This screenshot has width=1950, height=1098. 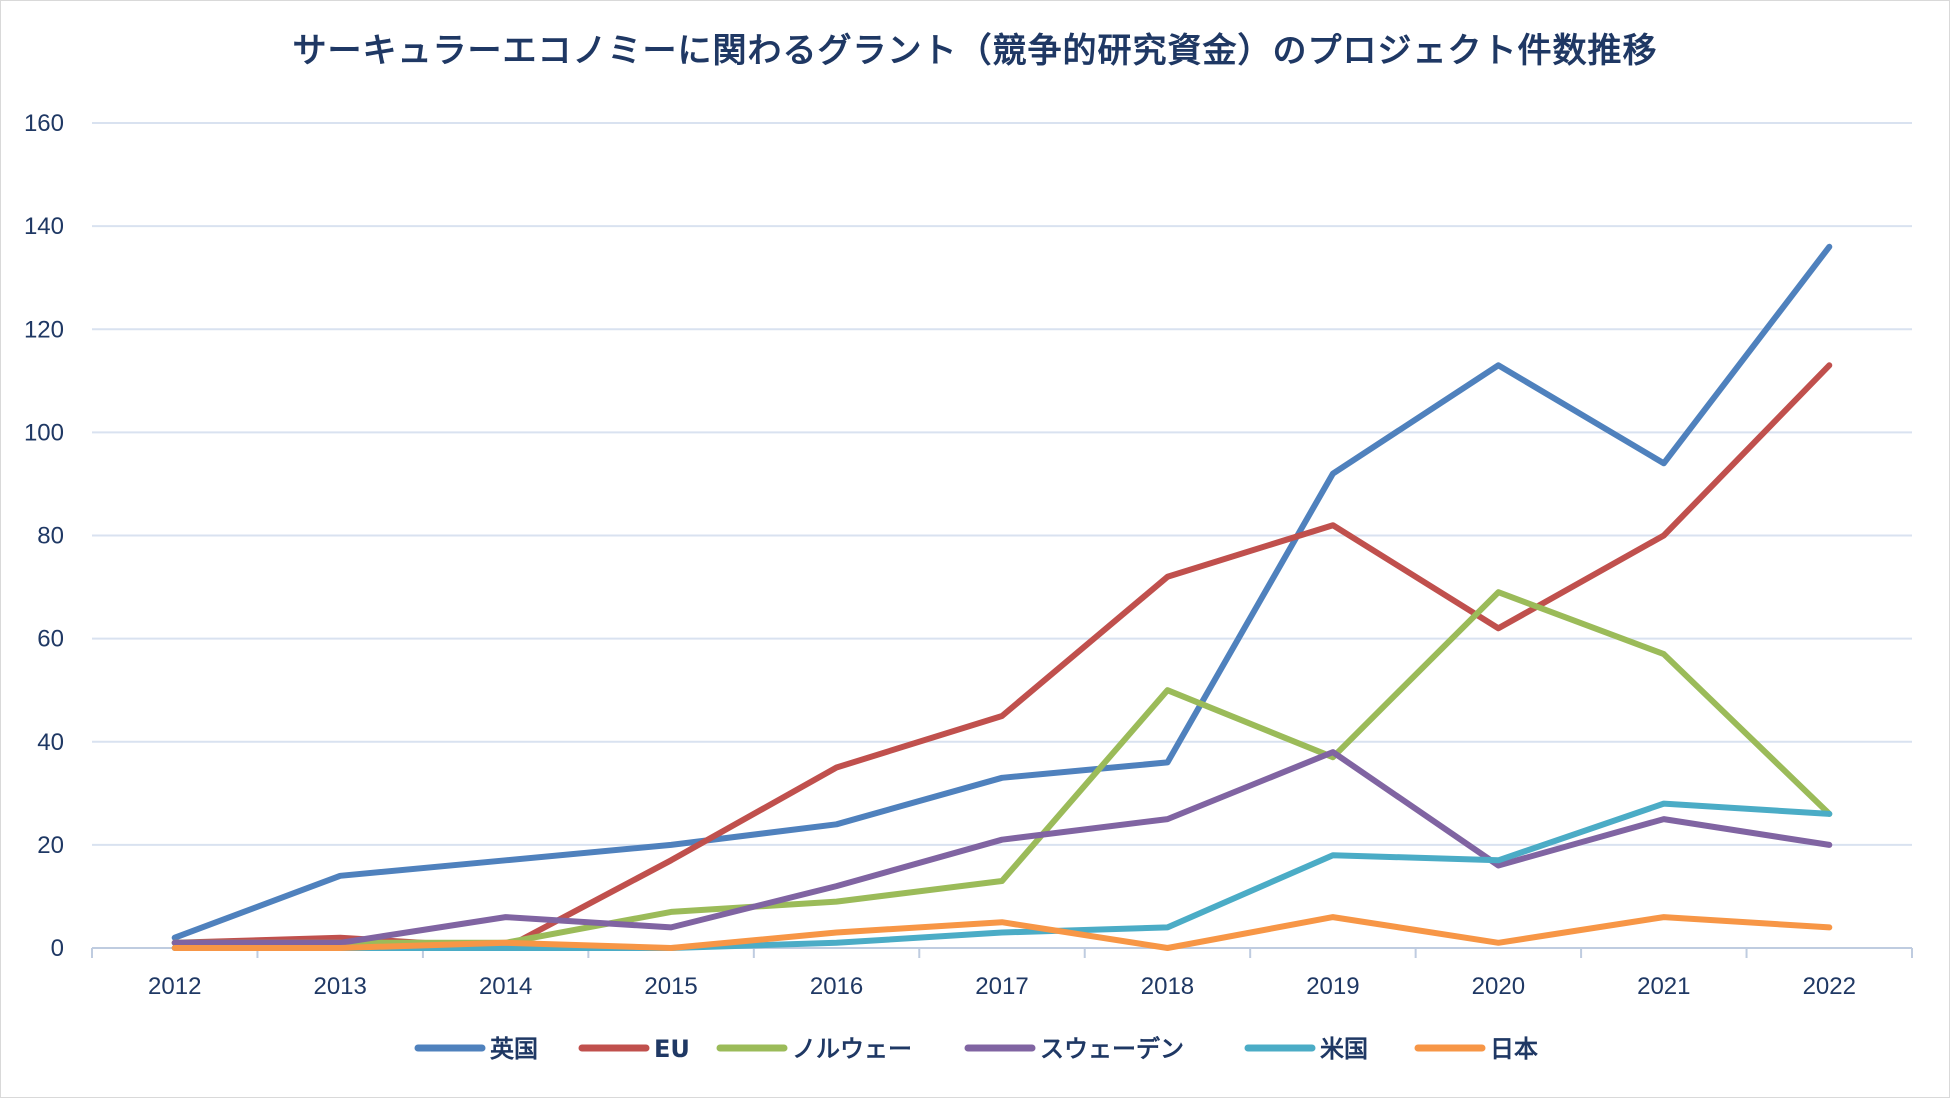 What do you see at coordinates (975, 51) in the screenshot?
I see `chart-title: サーキュラーエコノミーに関わるグラント（競争的研究資金）のプロジェクト件数推移` at bounding box center [975, 51].